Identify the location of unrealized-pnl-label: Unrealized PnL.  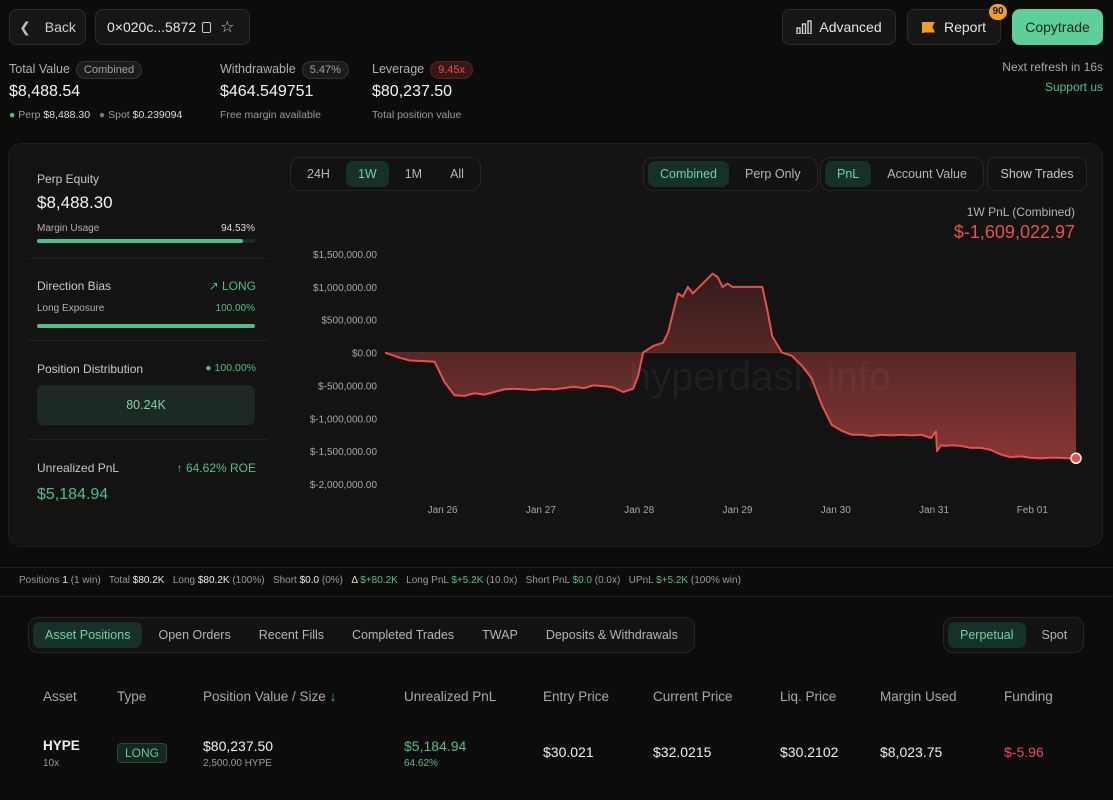
(78, 468).